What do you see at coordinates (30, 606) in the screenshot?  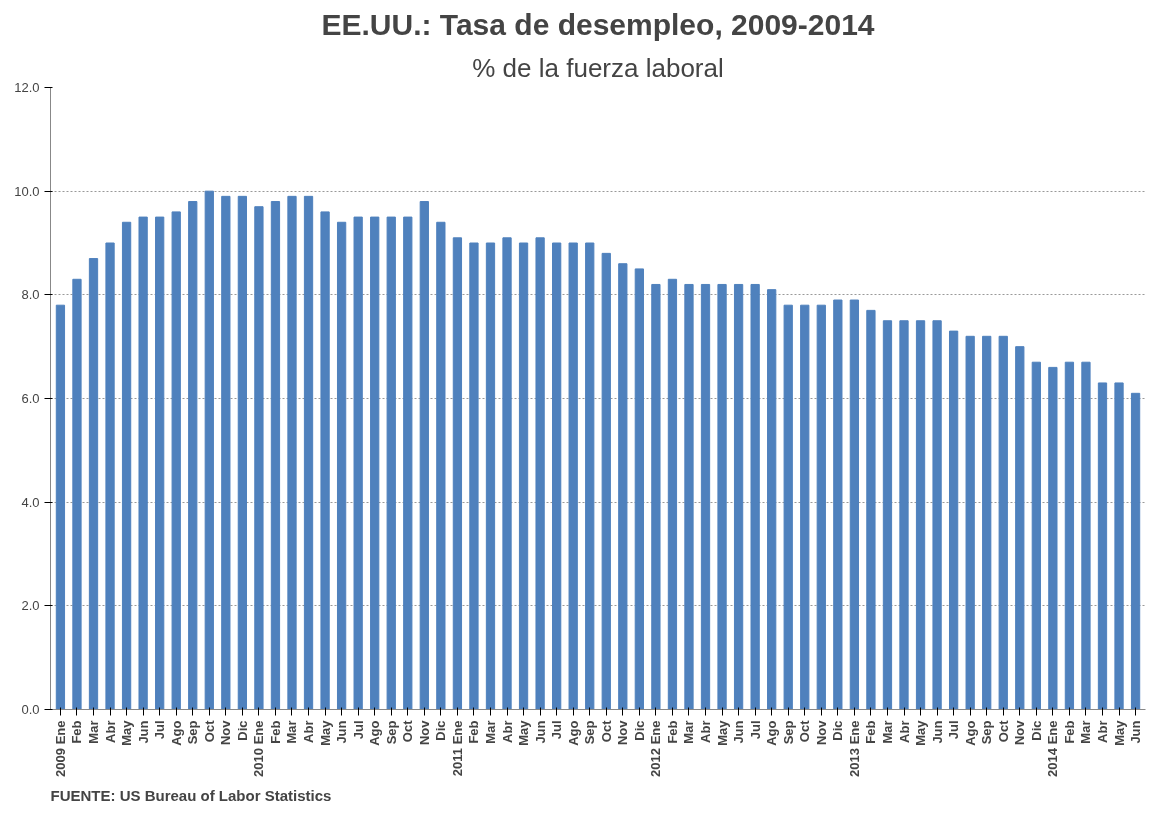 I see `y-tick-label: 2.0` at bounding box center [30, 606].